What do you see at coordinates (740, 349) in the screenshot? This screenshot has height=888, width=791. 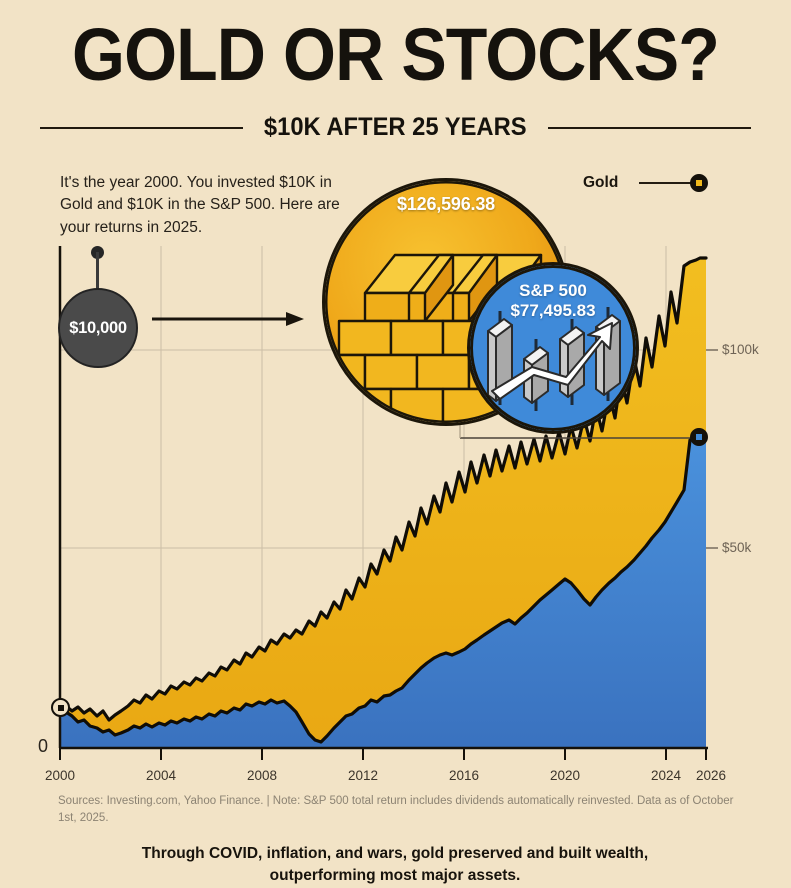 I see `y-tick-label-100k: $100k` at bounding box center [740, 349].